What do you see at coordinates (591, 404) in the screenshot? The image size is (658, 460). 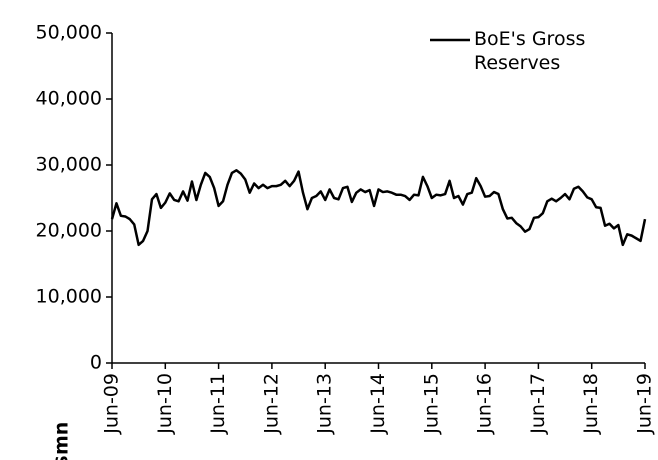 I see `x-tick-label: Jun-18` at bounding box center [591, 404].